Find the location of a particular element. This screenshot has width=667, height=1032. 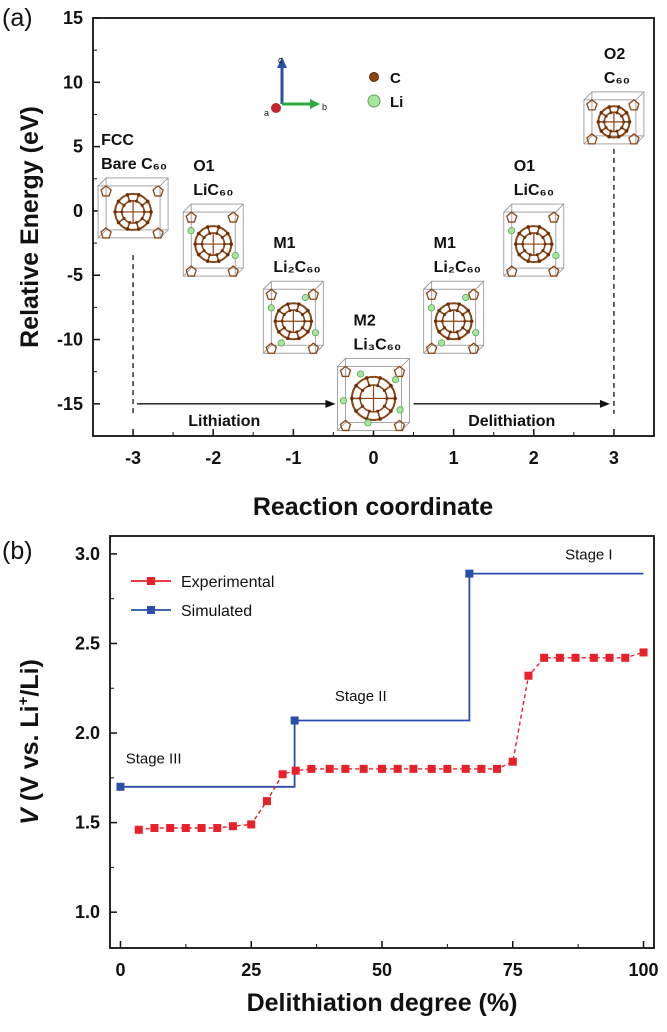

panel-b-label: (b) is located at coordinates (17, 551).